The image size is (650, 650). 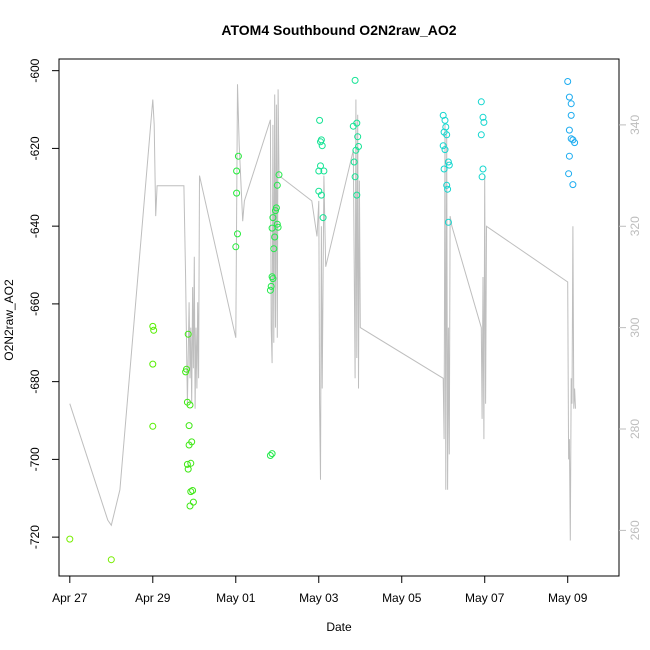 I want to click on y2-tick-label-3: 320, so click(x=635, y=226).